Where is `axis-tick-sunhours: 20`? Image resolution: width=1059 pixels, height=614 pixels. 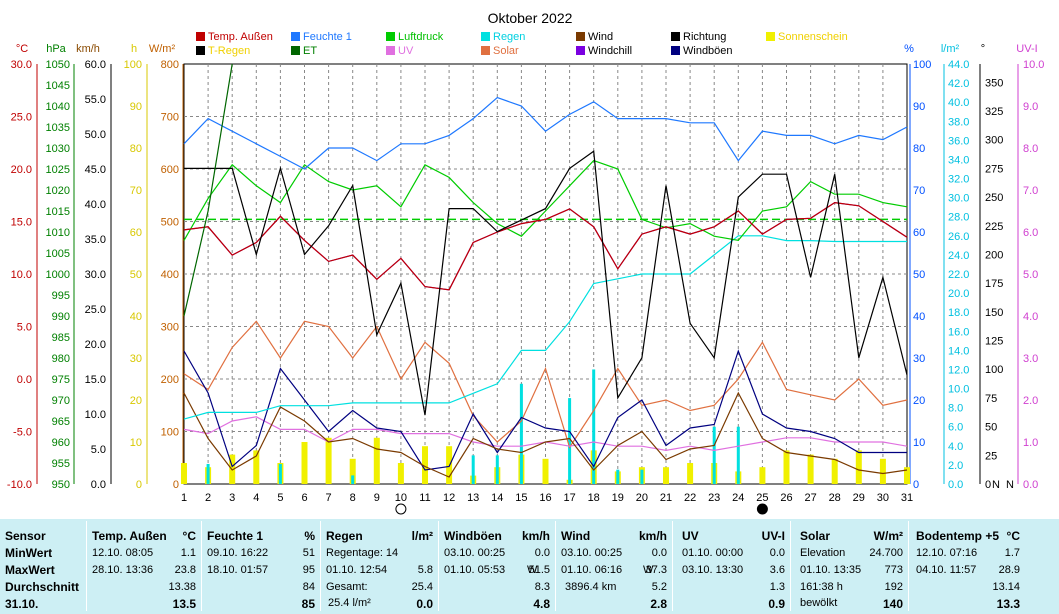 axis-tick-sunhours: 20 is located at coordinates (136, 401).